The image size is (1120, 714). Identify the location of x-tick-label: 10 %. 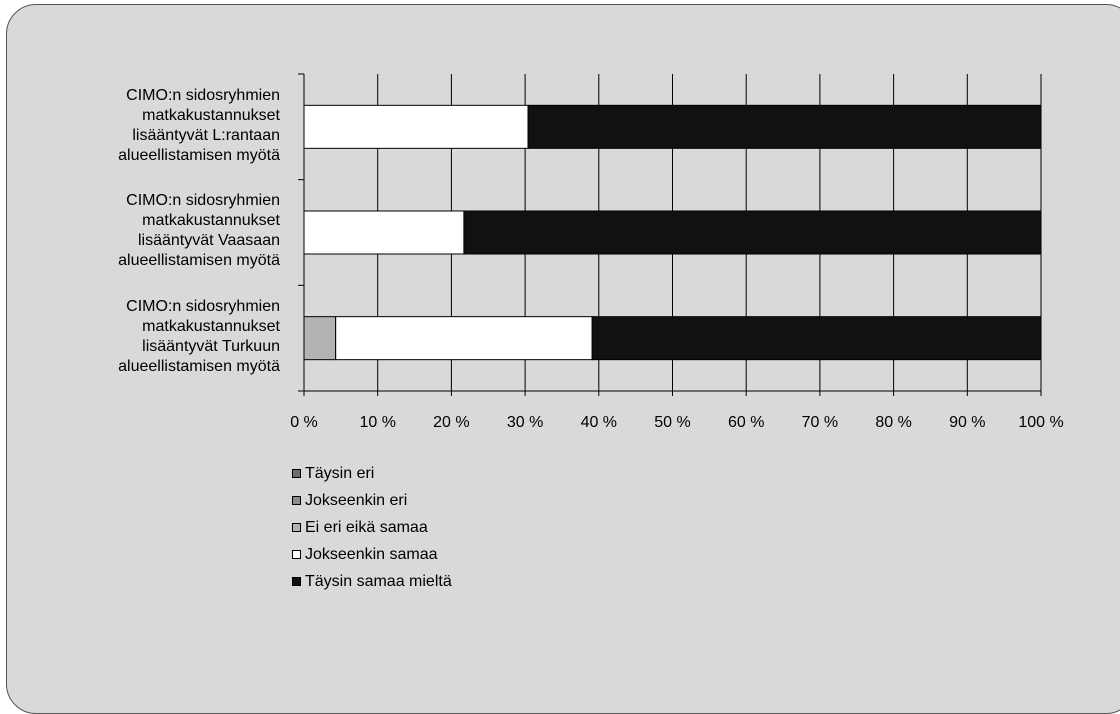
(377, 422).